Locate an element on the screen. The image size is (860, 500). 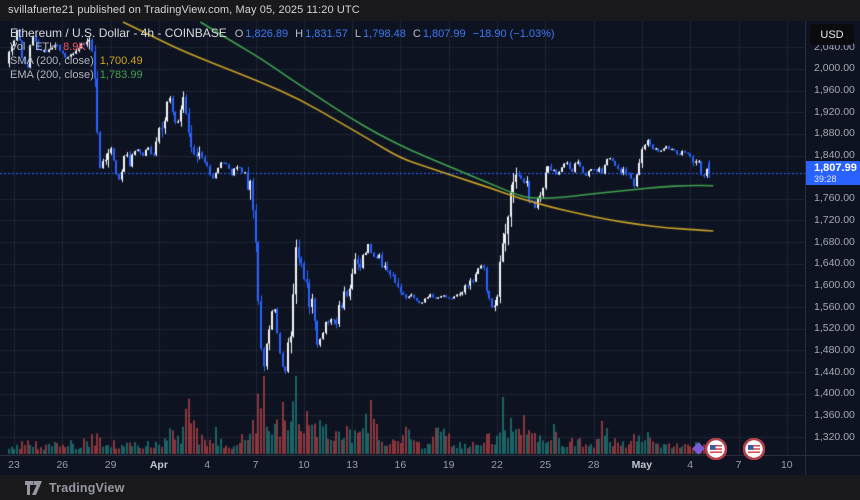
last-price-label: 1,807.99 39:28 is located at coordinates (833, 172).